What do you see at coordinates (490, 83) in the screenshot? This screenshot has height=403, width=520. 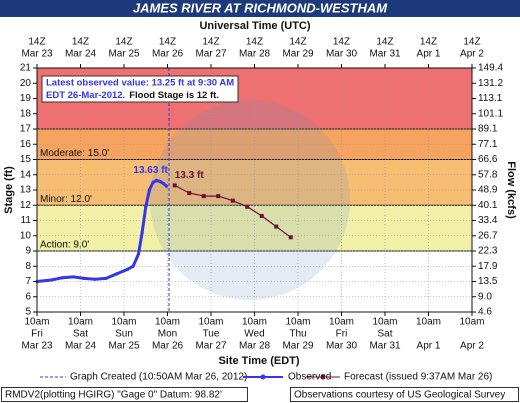 I see `y2-tick-label: 131.2` at bounding box center [490, 83].